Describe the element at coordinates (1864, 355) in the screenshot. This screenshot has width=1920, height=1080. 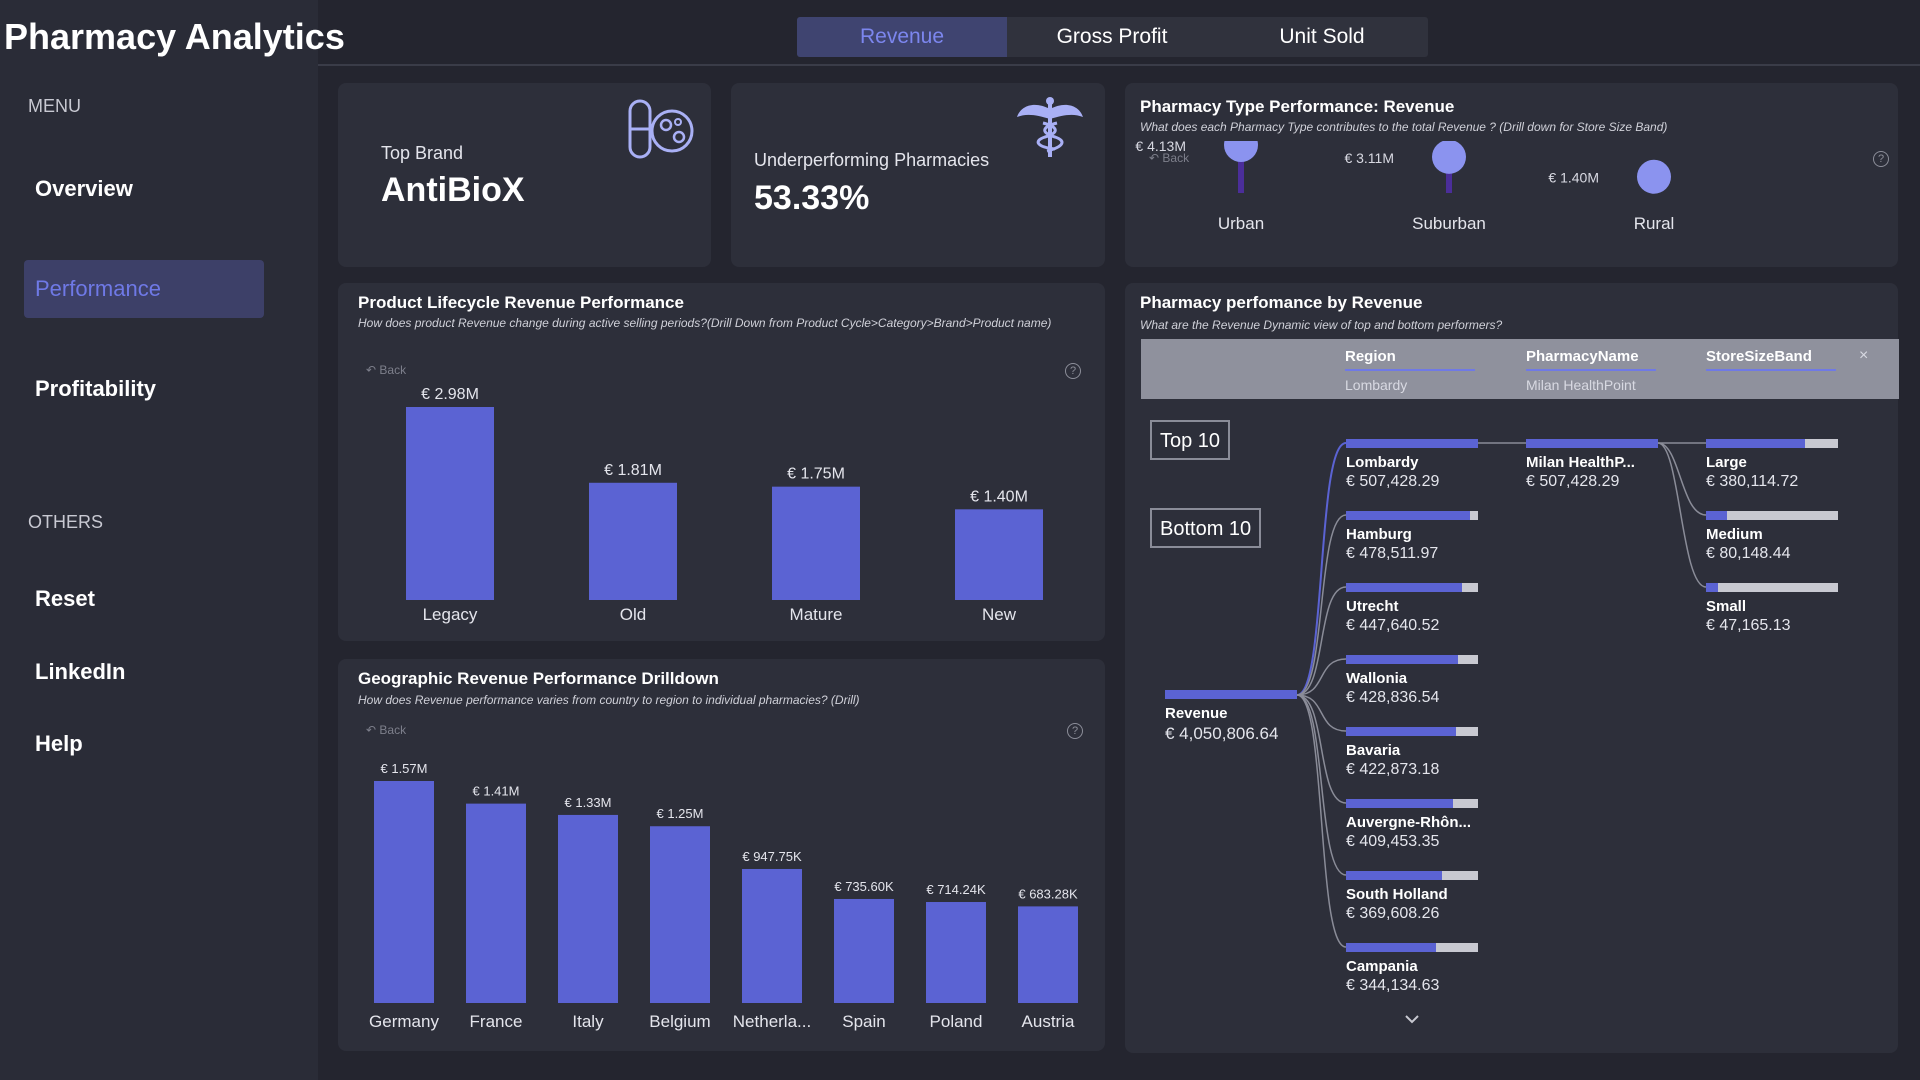
I see `close-icon: ×` at that location.